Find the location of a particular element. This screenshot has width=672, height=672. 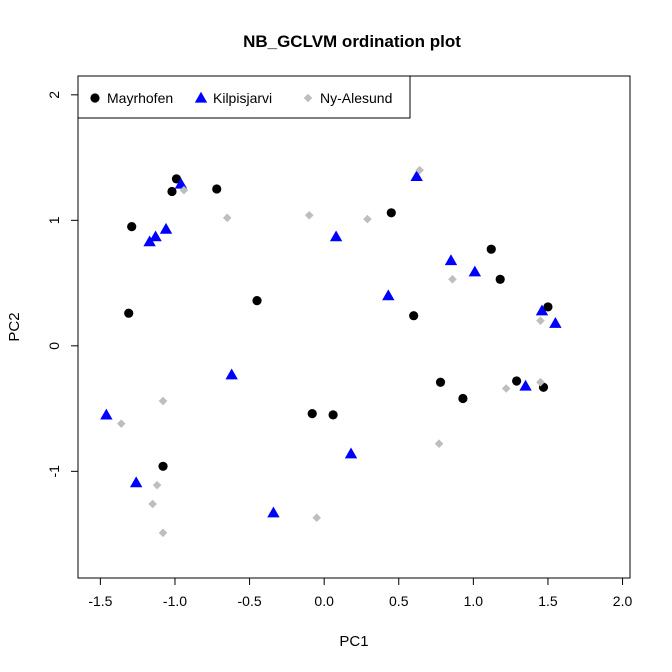

x-axis-label: PC1 is located at coordinates (353, 641).